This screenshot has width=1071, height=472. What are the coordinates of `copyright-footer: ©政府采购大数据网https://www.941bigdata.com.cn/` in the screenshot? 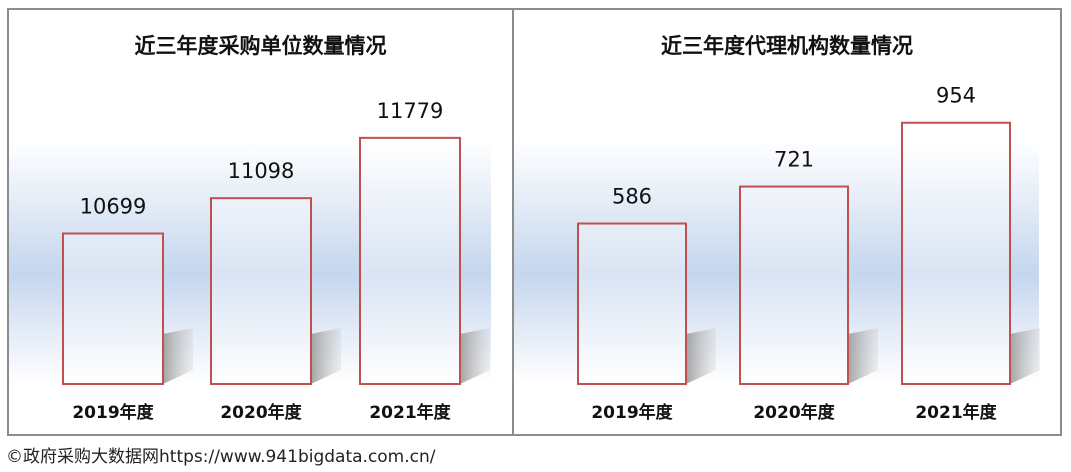 It's located at (221, 457).